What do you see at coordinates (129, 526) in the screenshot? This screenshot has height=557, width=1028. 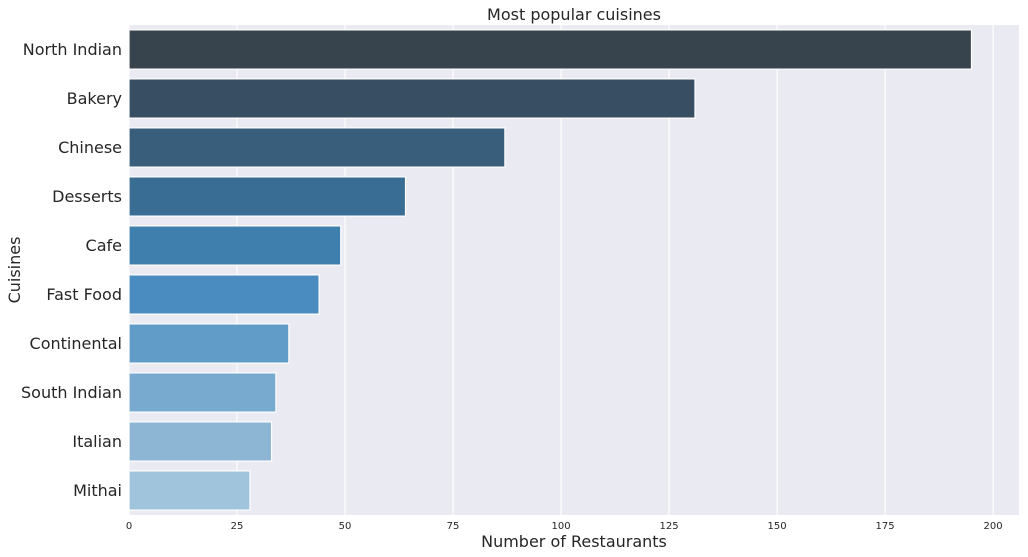 I see `x-tick-label: 0` at bounding box center [129, 526].